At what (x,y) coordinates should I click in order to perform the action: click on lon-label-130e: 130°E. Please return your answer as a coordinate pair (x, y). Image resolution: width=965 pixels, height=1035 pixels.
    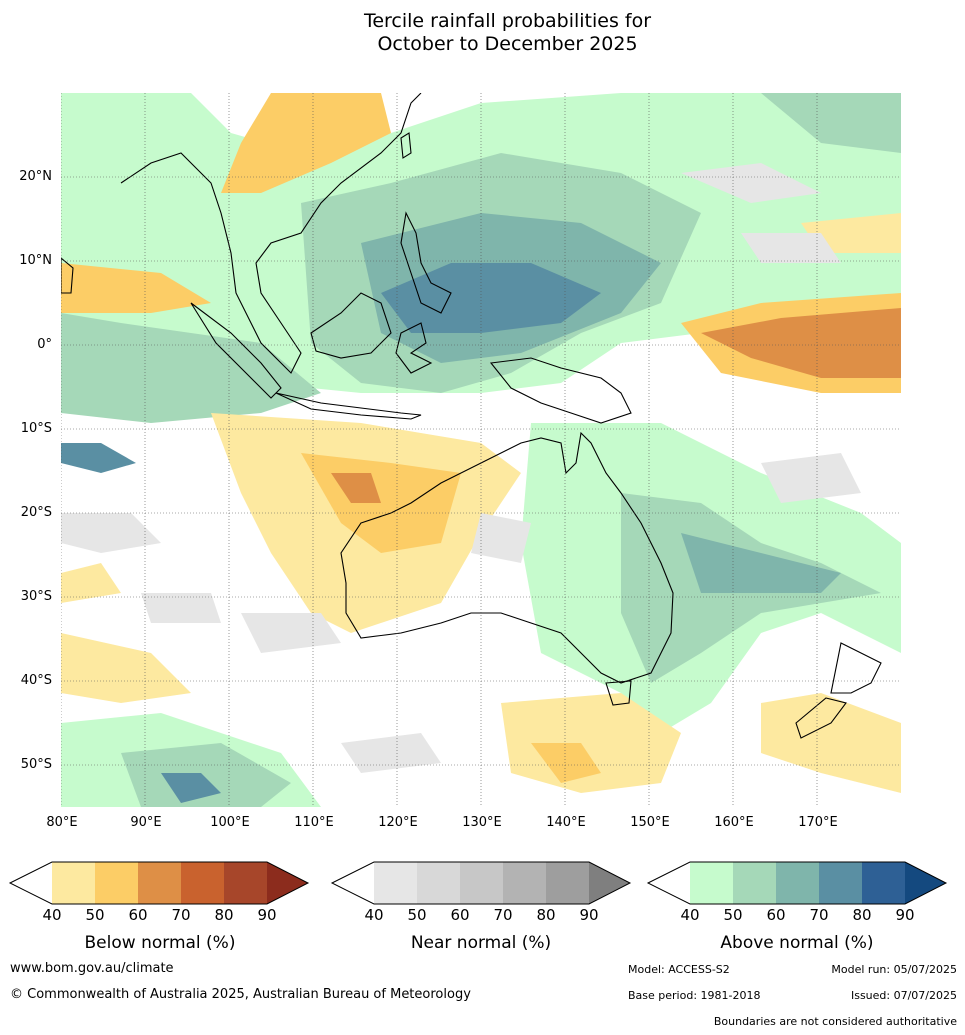
    Looking at the image, I should click on (482, 822).